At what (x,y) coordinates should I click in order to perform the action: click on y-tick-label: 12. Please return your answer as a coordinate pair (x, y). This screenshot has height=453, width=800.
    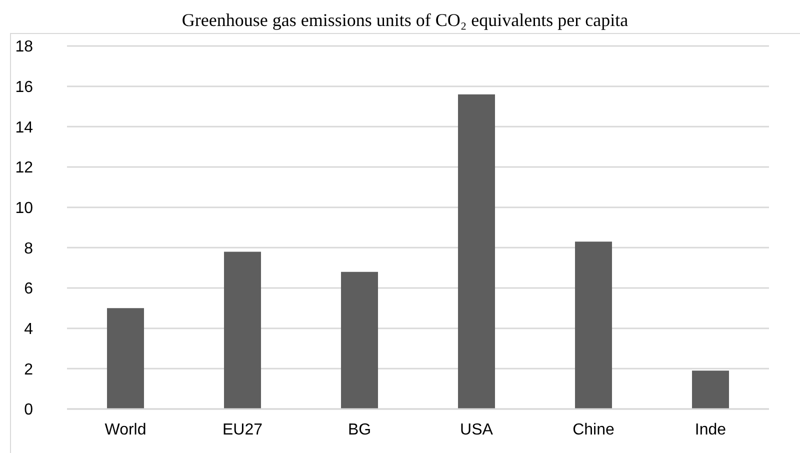
    Looking at the image, I should click on (24, 168).